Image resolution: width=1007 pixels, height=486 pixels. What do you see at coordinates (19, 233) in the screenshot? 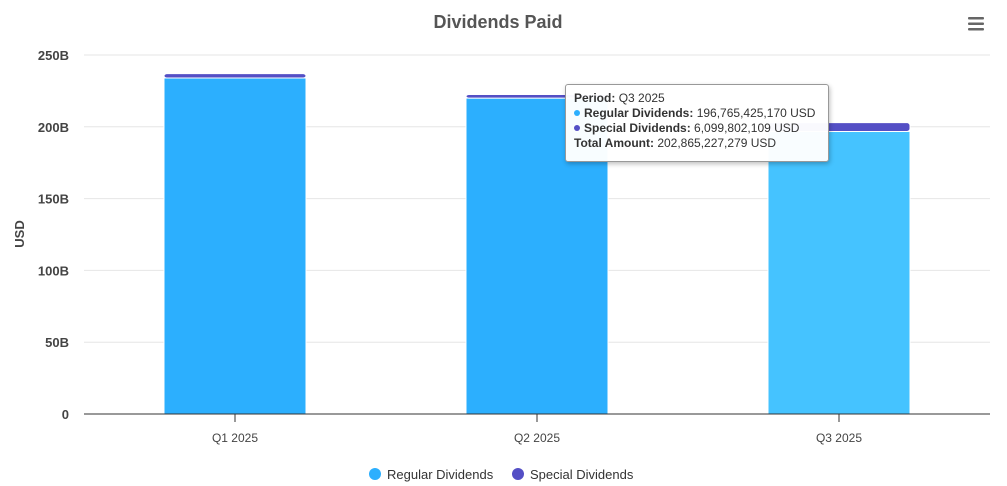
I see `y-axis-label: USD` at bounding box center [19, 233].